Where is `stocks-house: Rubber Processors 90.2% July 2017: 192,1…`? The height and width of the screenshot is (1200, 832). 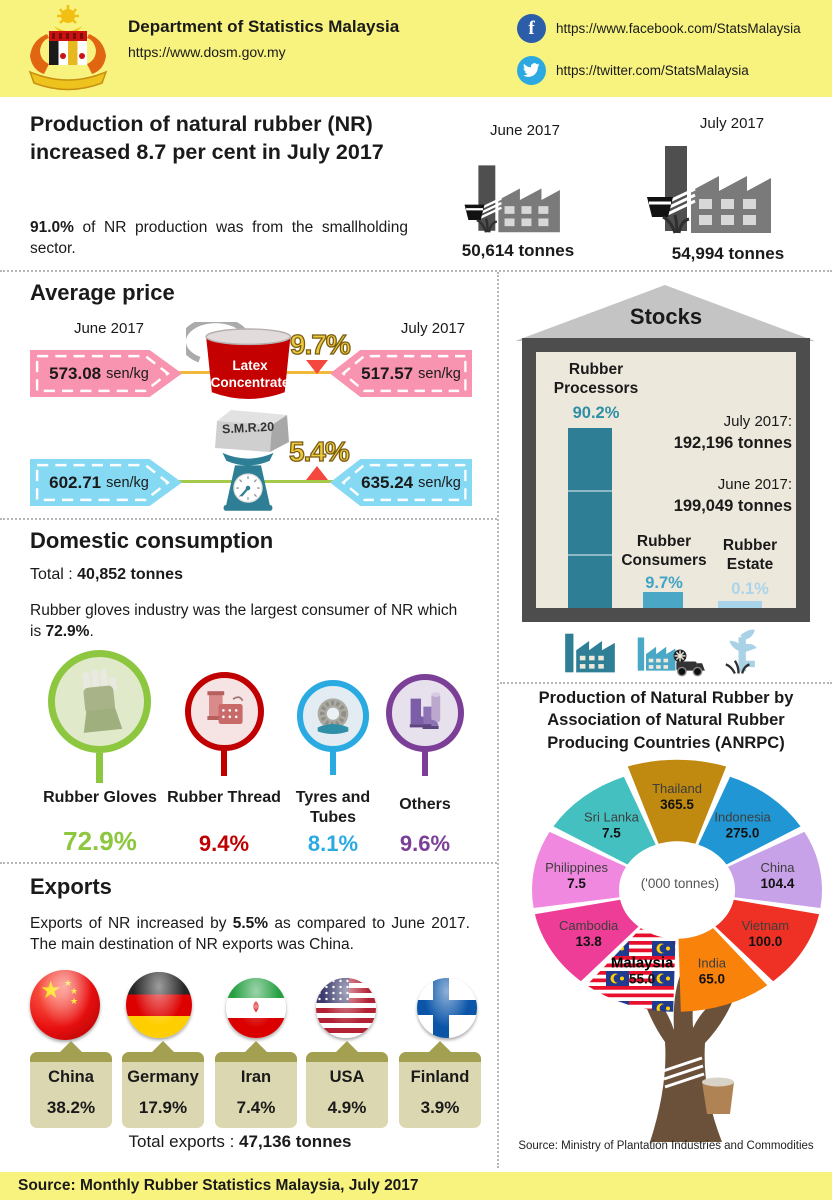 stocks-house: Rubber Processors 90.2% July 2017: 192,1… is located at coordinates (666, 480).